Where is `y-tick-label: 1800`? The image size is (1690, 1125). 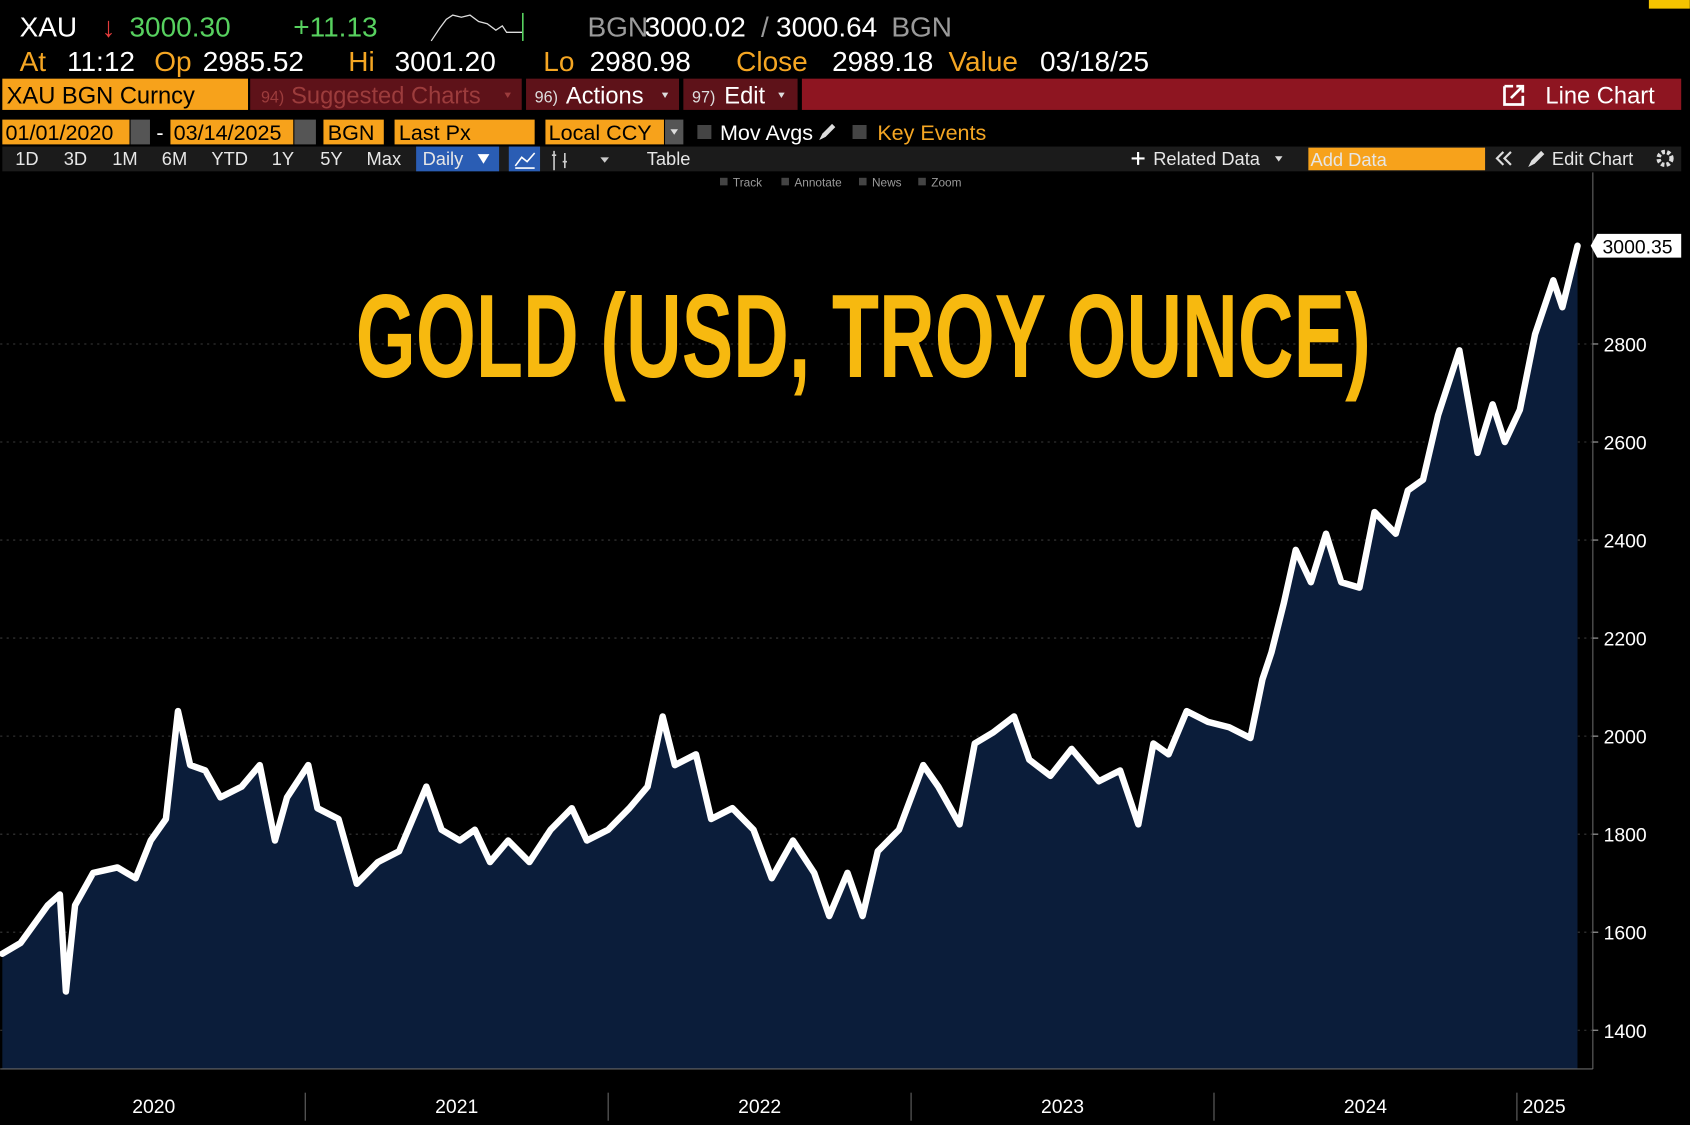
y-tick-label: 1800 is located at coordinates (1625, 836).